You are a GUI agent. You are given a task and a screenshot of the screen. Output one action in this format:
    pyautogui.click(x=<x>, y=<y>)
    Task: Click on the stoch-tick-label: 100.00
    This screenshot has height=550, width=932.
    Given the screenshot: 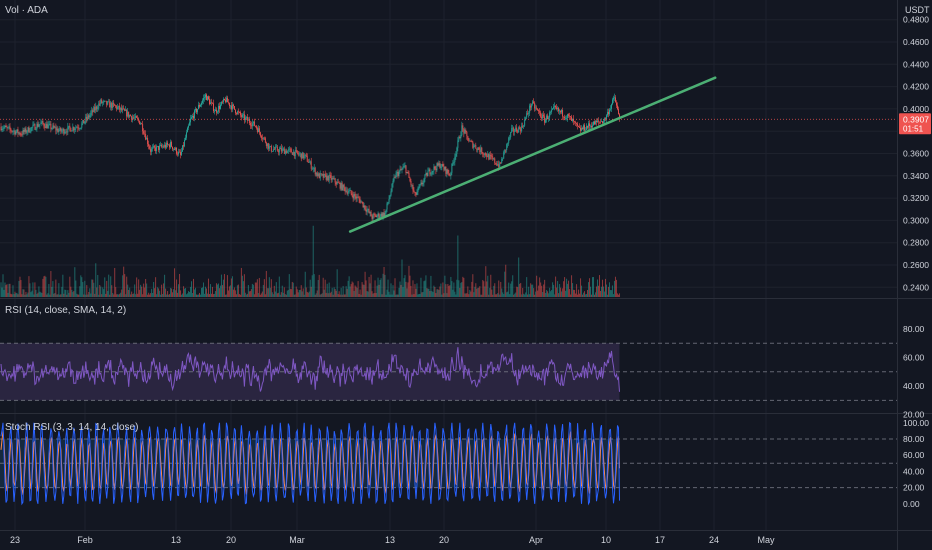 What is the action you would take?
    pyautogui.click(x=916, y=423)
    